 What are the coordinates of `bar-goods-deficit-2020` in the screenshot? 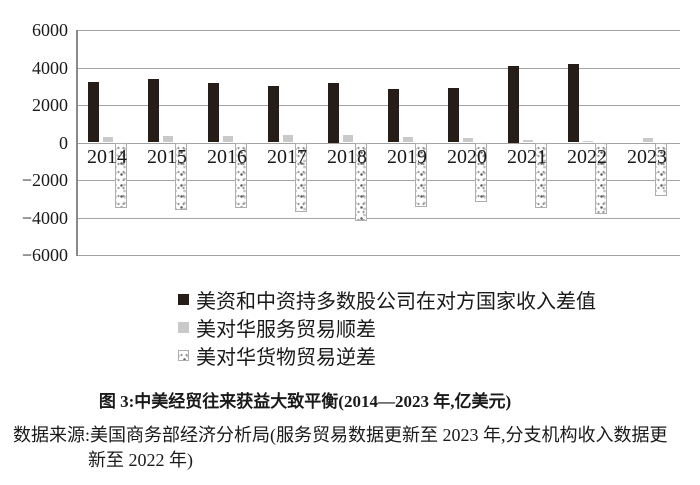 It's located at (481, 172).